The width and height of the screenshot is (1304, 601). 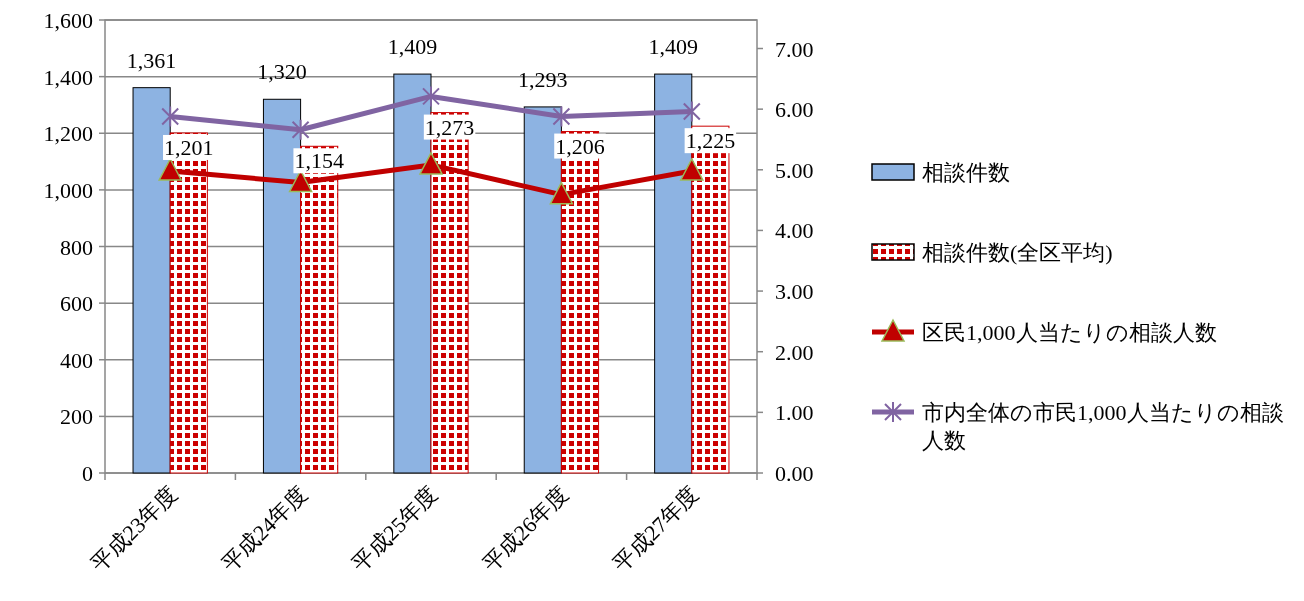 I want to click on legend-label: 相談件数(全区平均), so click(x=1017, y=252).